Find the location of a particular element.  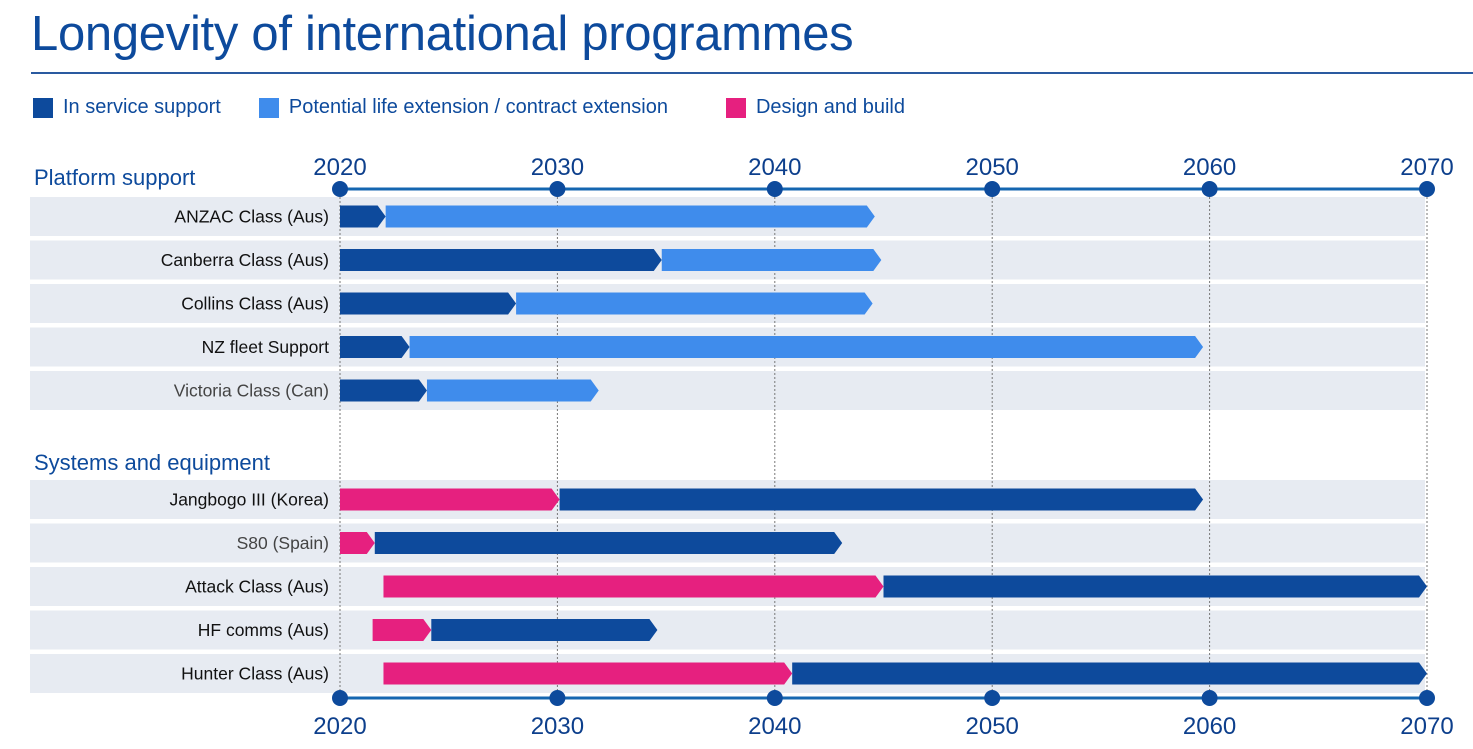

row-label: S80 (Spain) is located at coordinates (283, 543).